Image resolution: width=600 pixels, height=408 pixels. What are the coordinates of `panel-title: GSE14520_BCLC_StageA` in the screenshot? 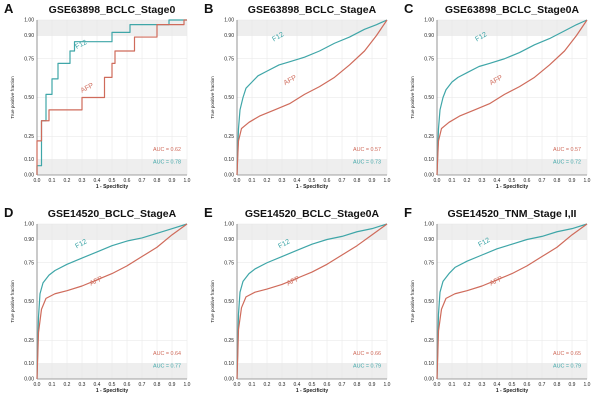 It's located at (112, 214).